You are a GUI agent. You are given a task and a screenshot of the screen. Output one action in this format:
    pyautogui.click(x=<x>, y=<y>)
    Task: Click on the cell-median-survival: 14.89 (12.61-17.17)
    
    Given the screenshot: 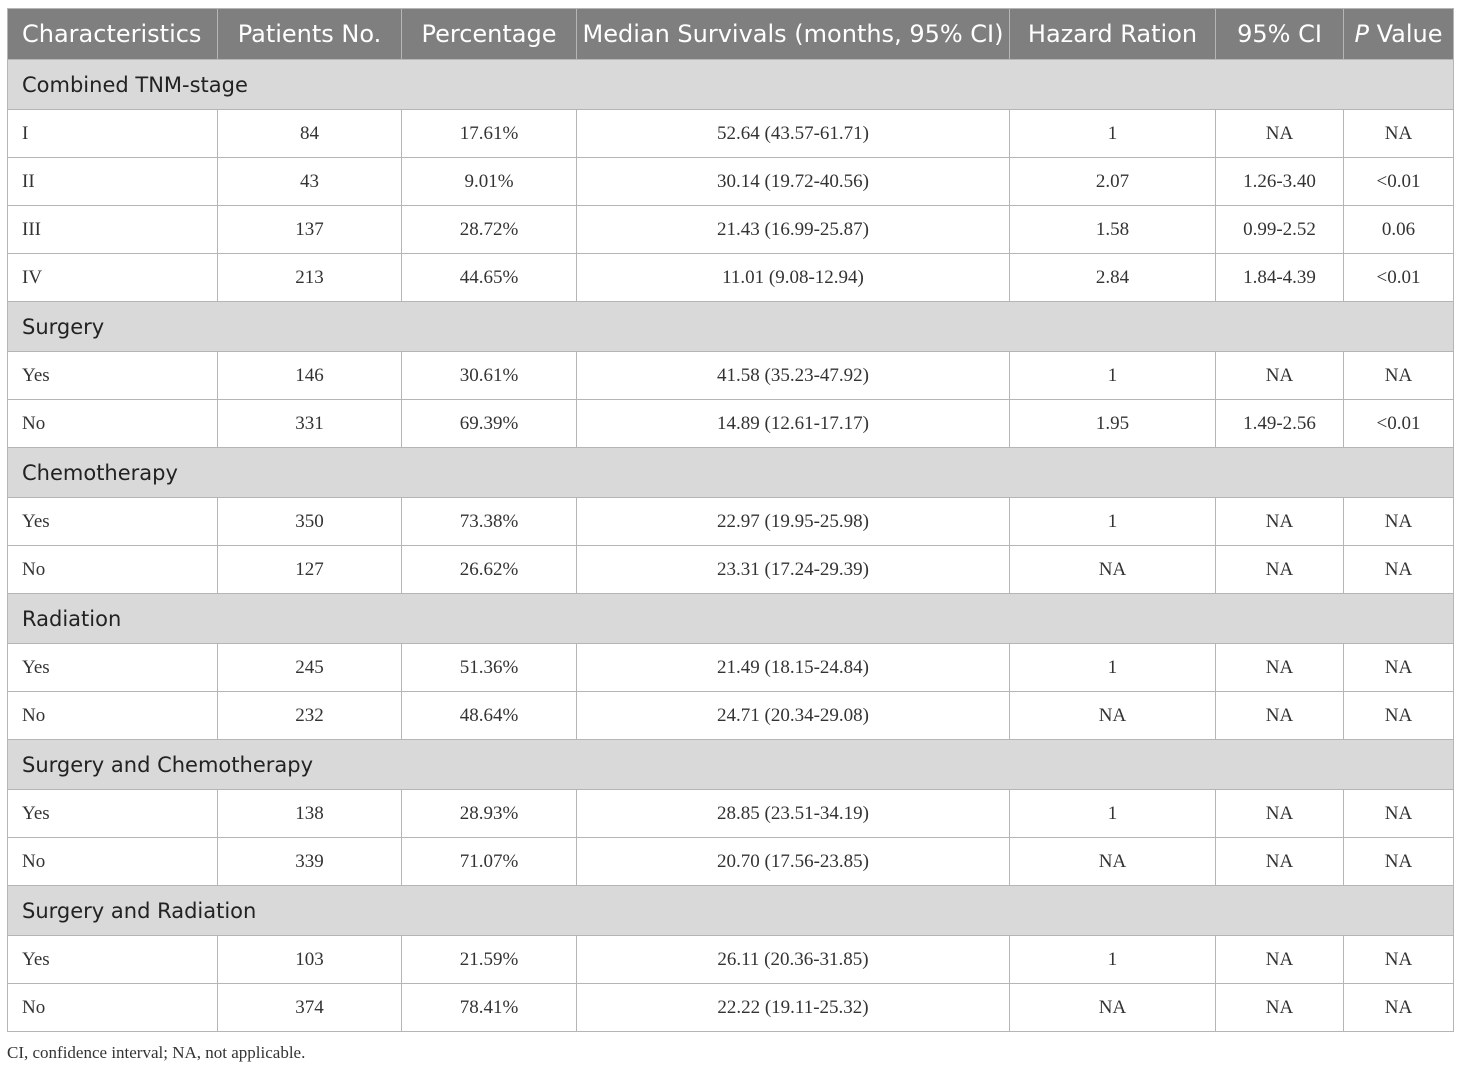 What is the action you would take?
    pyautogui.click(x=793, y=423)
    